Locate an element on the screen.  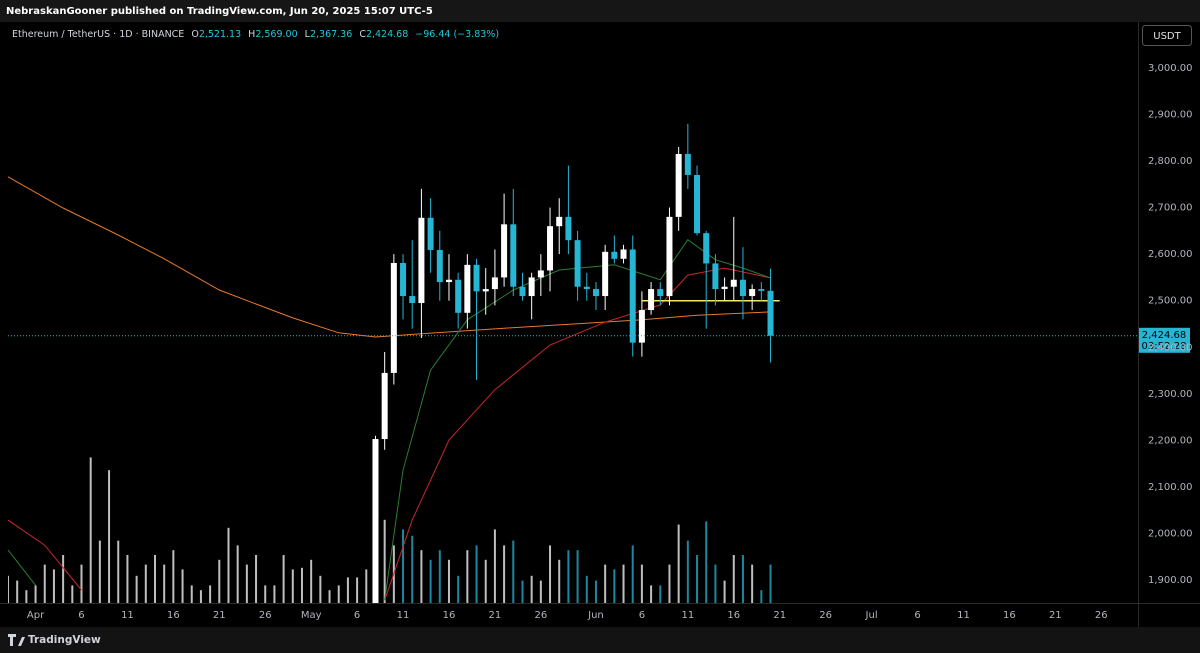
footer-bar is located at coordinates (600, 640).